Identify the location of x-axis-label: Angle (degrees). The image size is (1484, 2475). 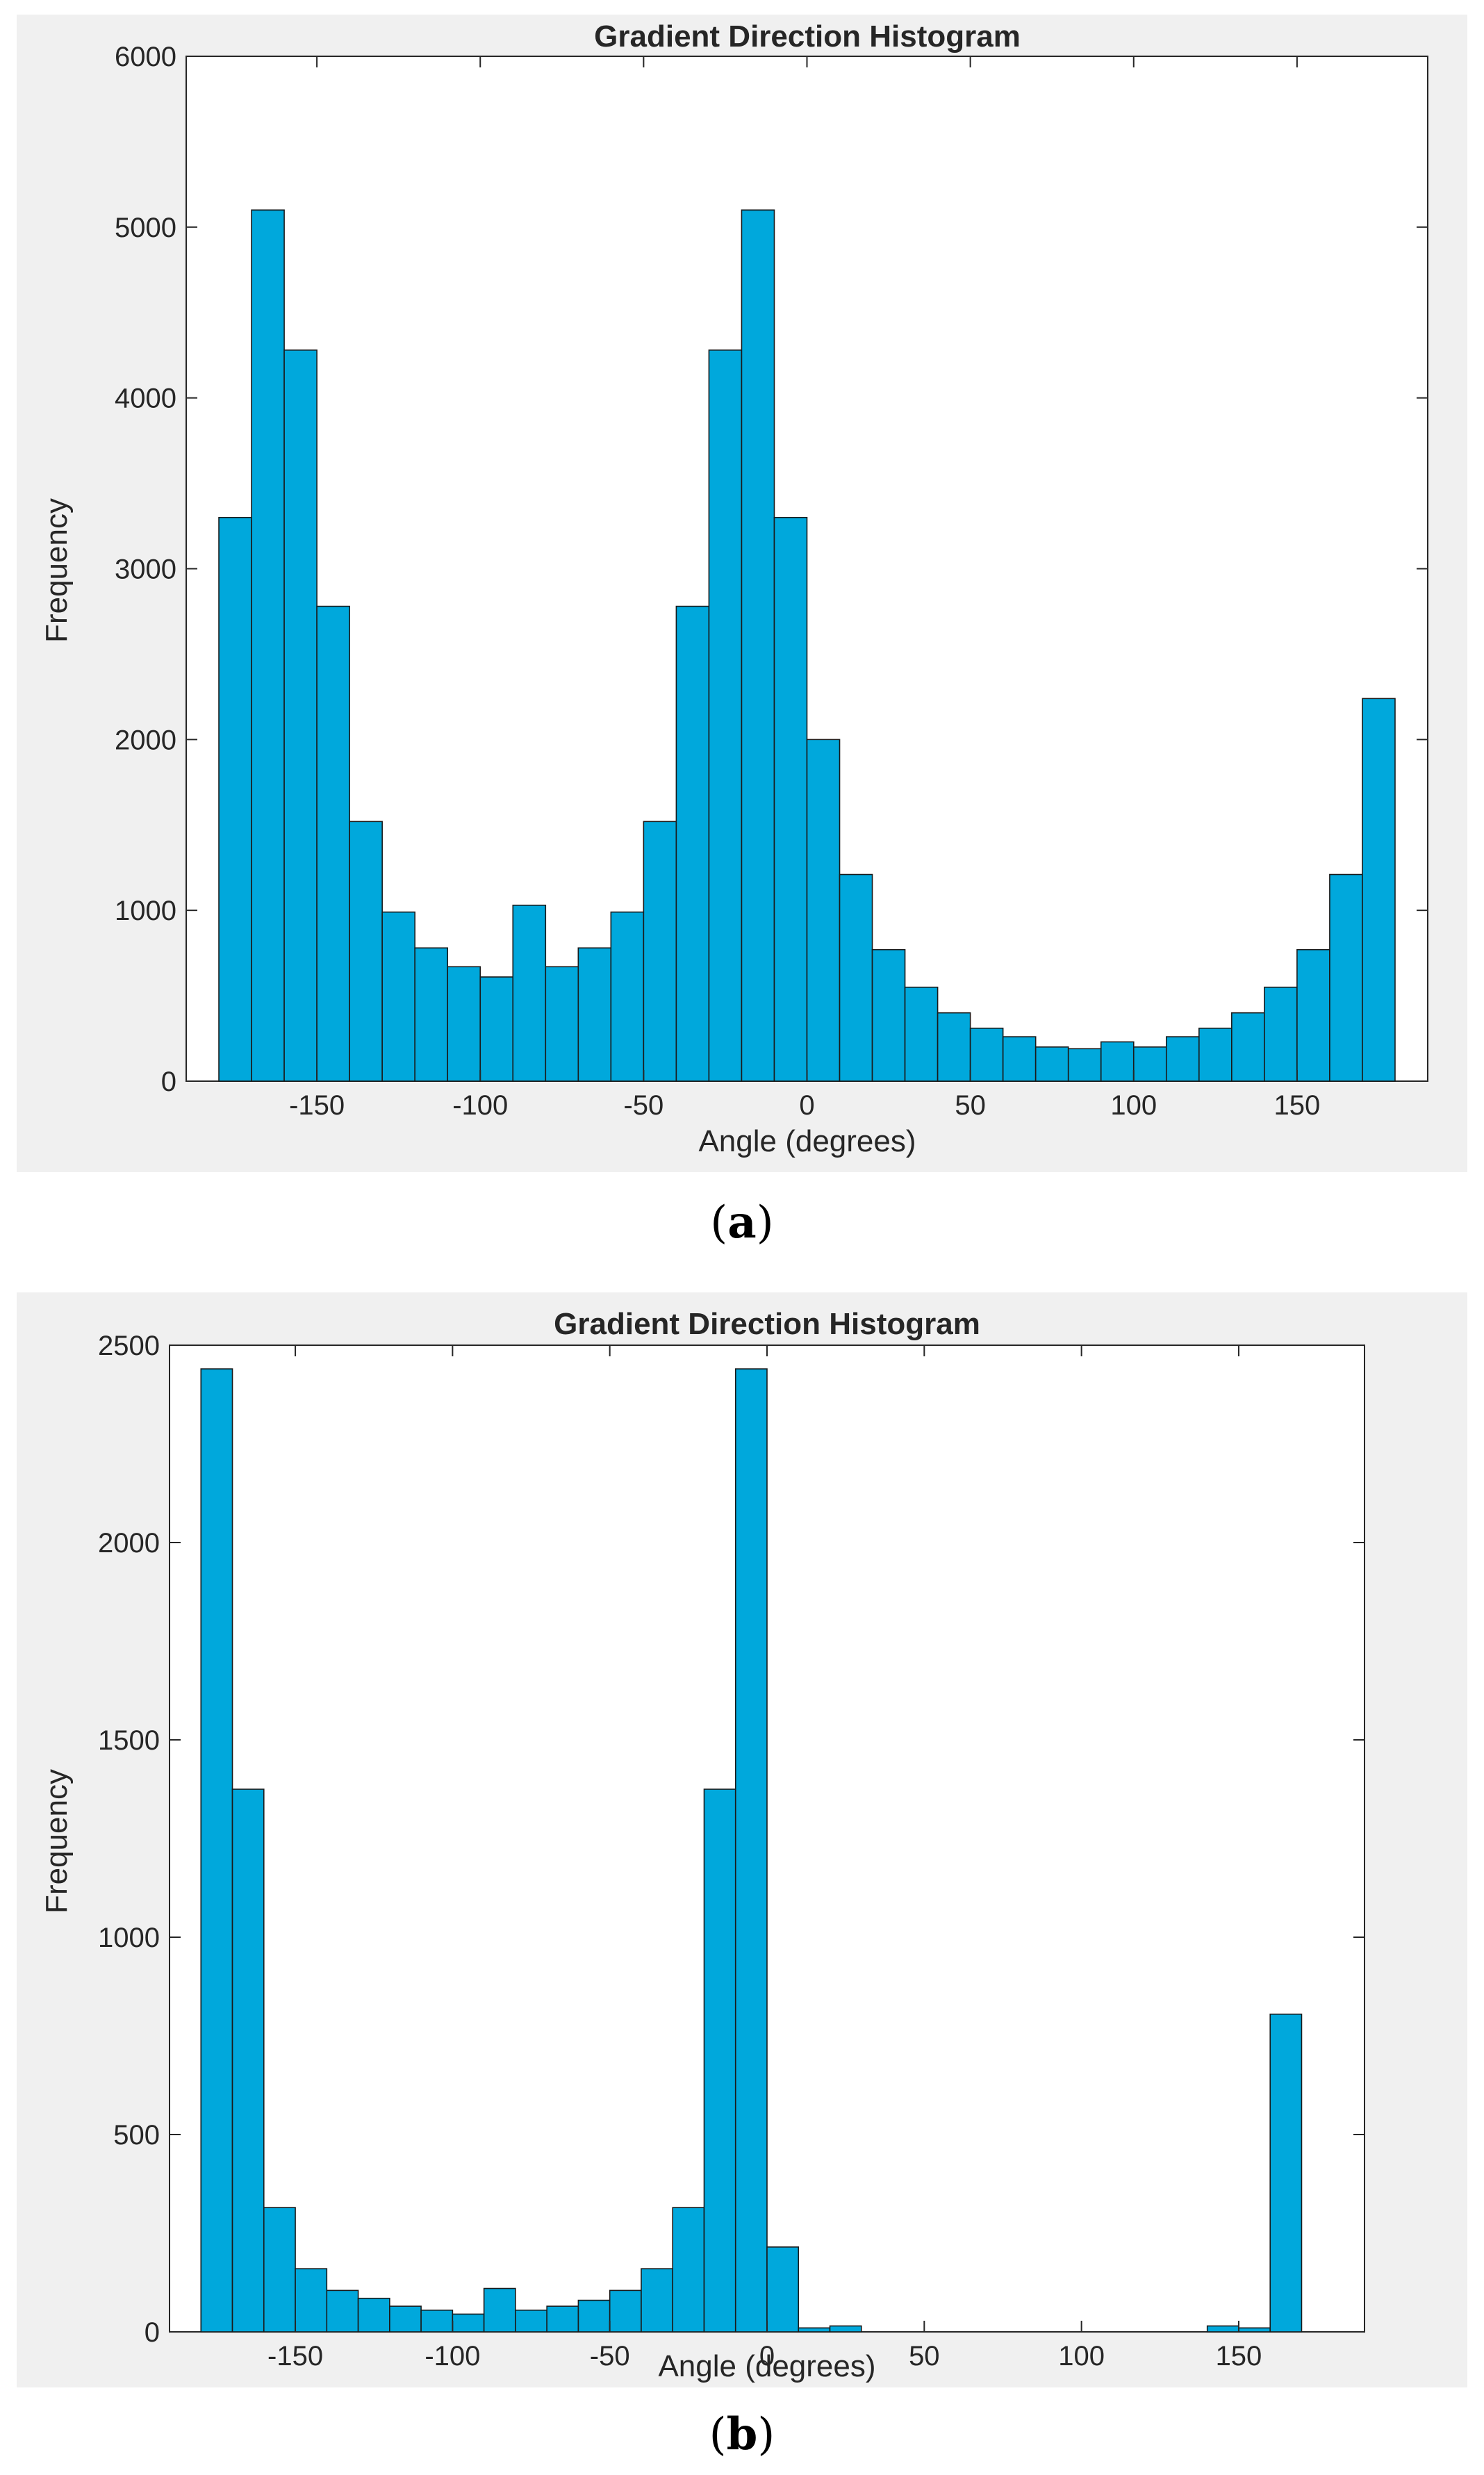
(767, 2366).